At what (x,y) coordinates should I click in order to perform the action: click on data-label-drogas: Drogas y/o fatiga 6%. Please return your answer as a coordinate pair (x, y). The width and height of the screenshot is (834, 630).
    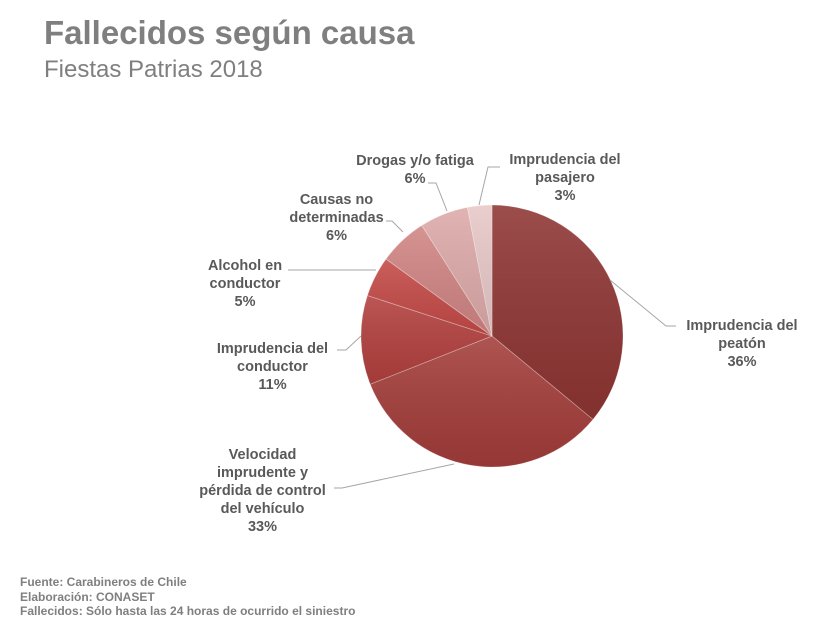
    Looking at the image, I should click on (415, 170).